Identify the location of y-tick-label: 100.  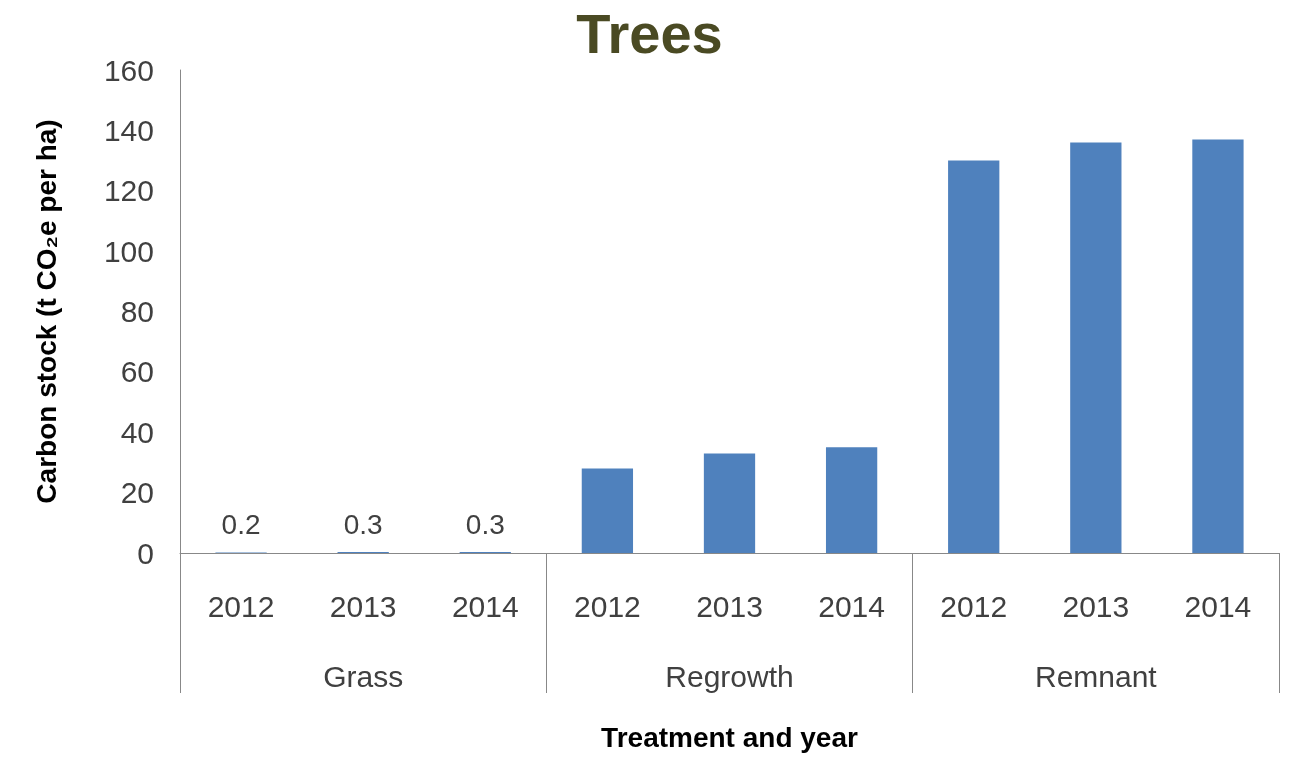
(128, 251).